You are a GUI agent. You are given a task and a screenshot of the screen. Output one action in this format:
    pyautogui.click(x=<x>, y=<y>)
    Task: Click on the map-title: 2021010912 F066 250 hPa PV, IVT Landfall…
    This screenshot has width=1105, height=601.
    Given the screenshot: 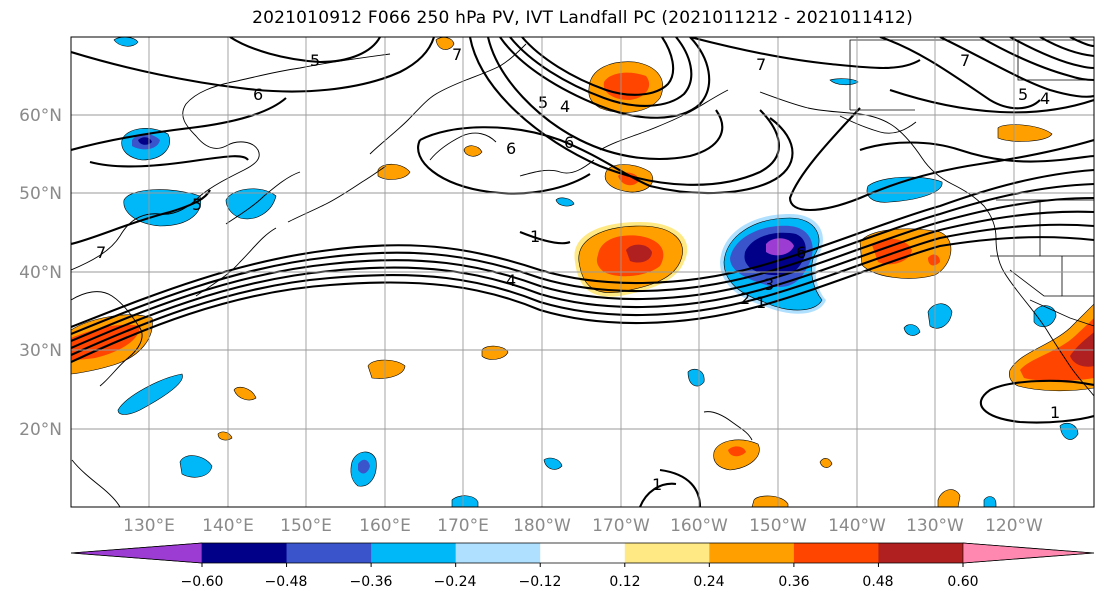 What is the action you would take?
    pyautogui.click(x=582, y=18)
    